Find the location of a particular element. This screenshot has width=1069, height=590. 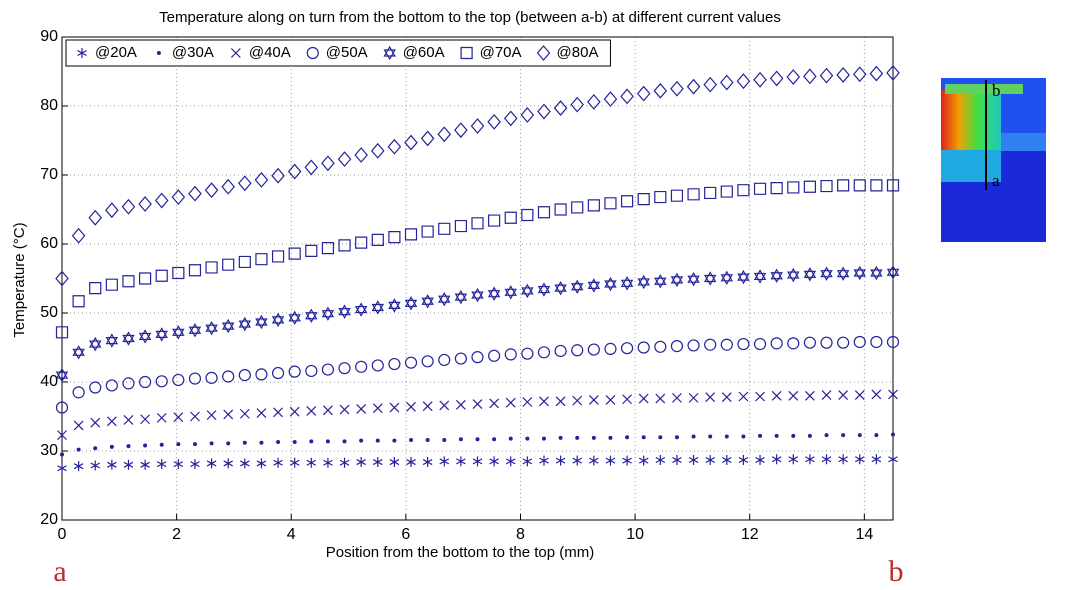

legend-marker is located at coordinates (389, 53).